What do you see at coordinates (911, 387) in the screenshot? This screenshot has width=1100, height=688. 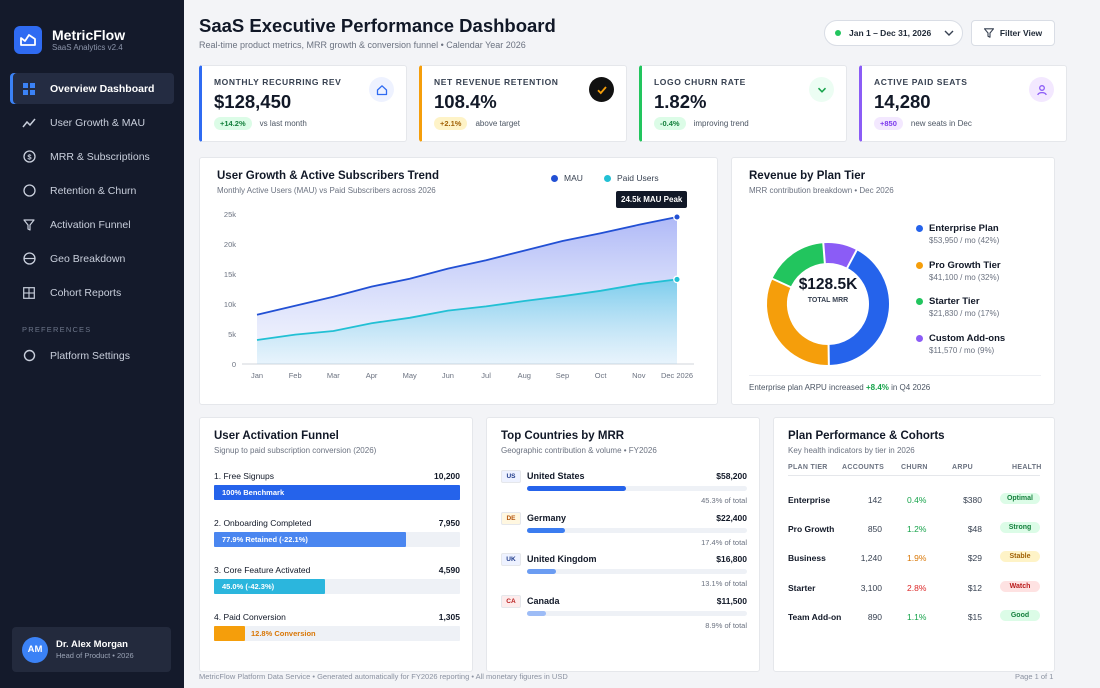 I see `revenue-note-suffix: in Q4 2026` at bounding box center [911, 387].